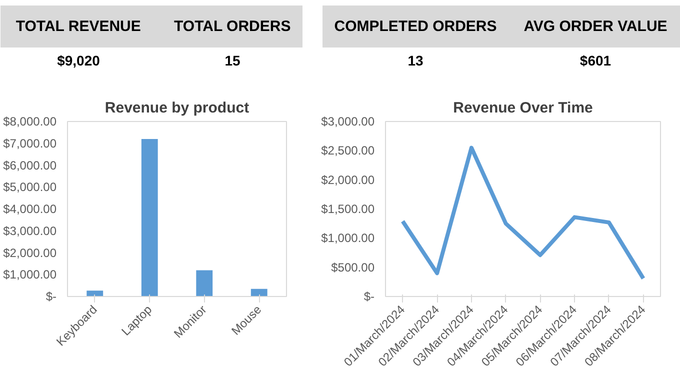 The height and width of the screenshot is (377, 680). I want to click on text: 15, so click(232, 60).